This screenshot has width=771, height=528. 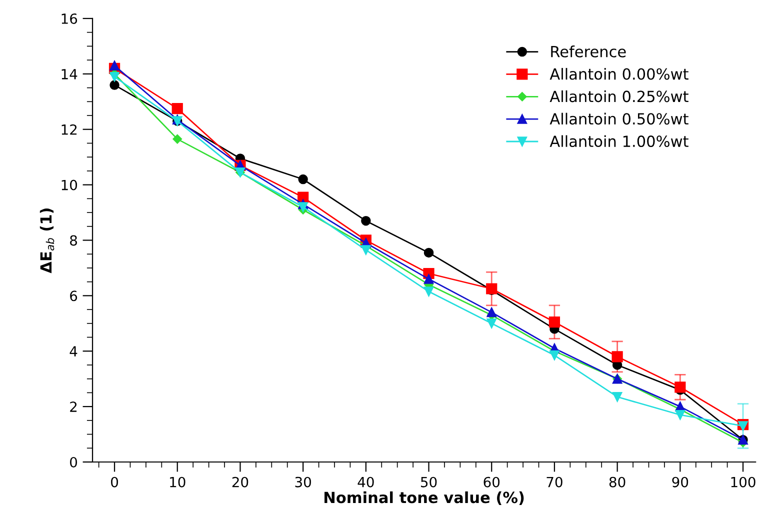 I want to click on x-tick-label: 10, so click(x=178, y=482).